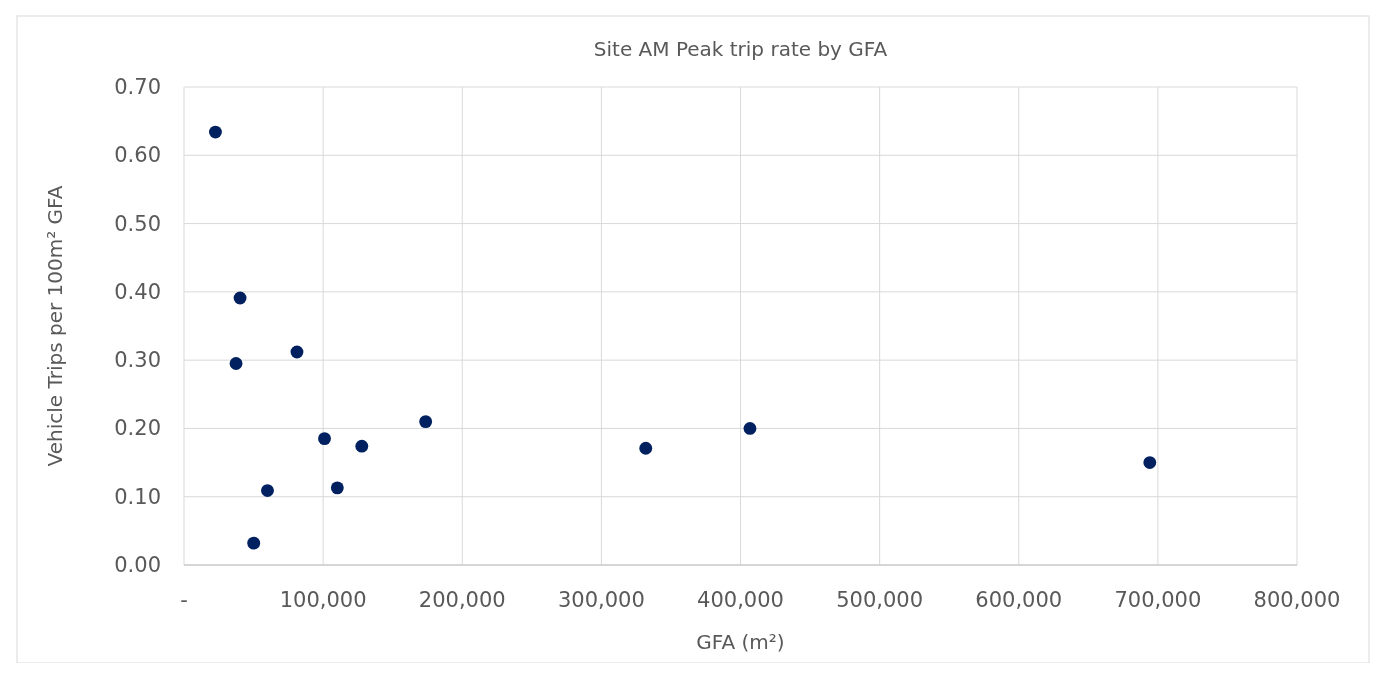  I want to click on y-tick-label: 0.70, so click(137, 87).